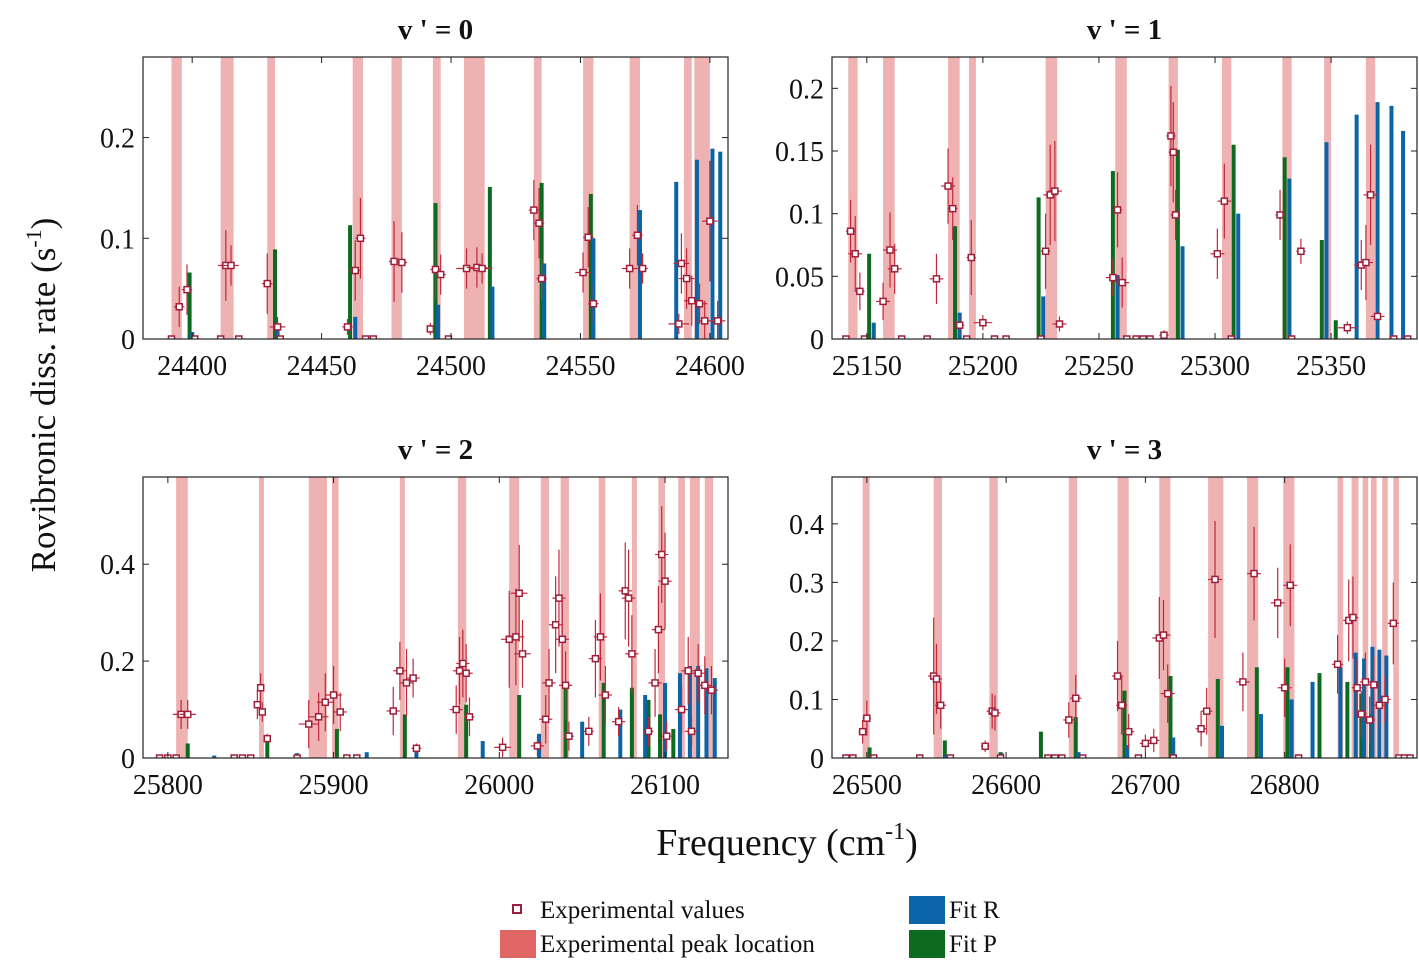 The height and width of the screenshot is (960, 1419). I want to click on x-tick-label: 25300, so click(1215, 366).